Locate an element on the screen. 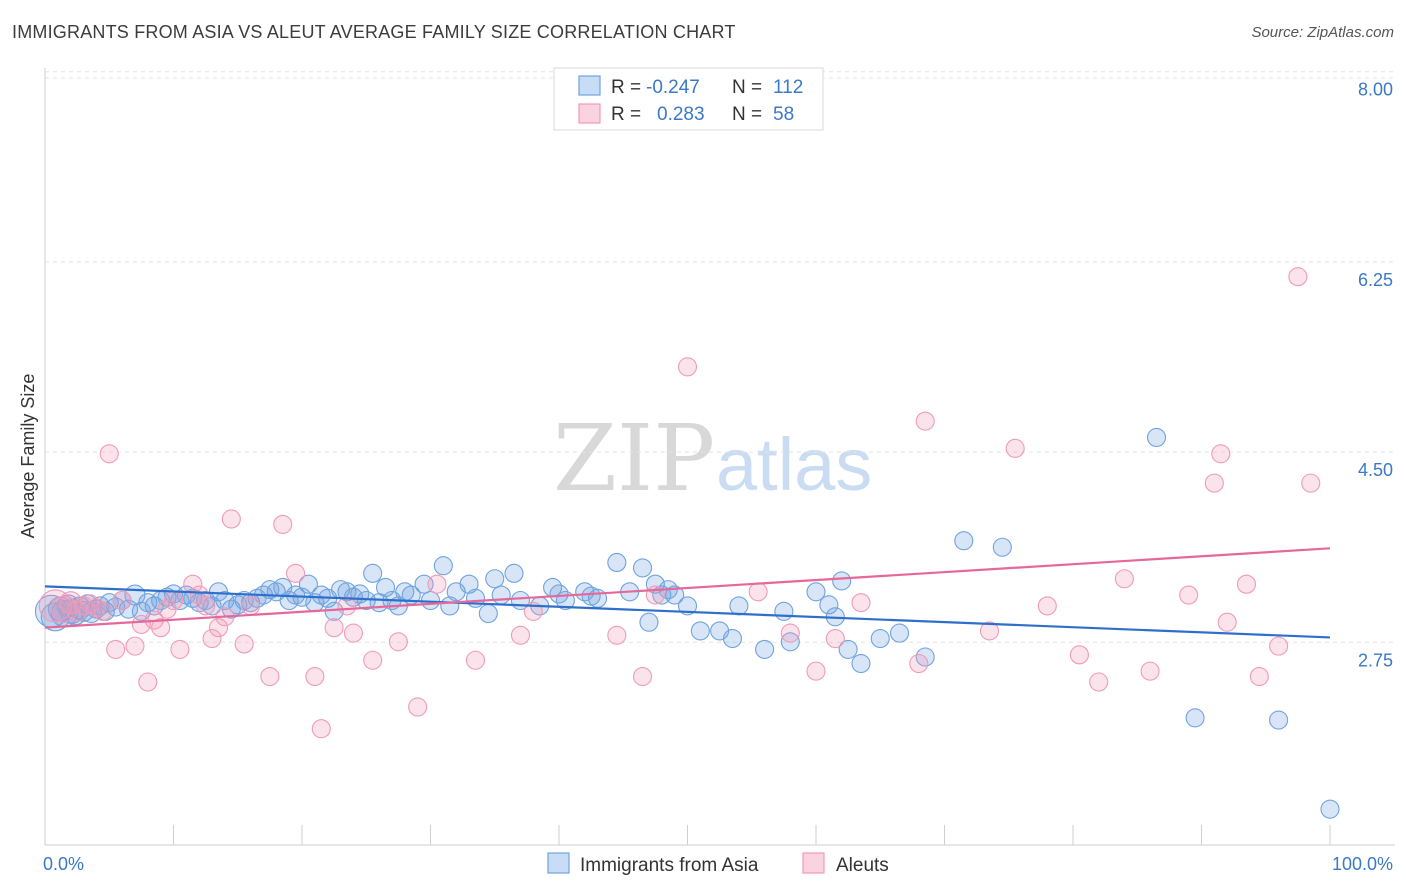 Image resolution: width=1406 pixels, height=892 pixels. y-axis-label: Average Family Size is located at coordinates (28, 456).